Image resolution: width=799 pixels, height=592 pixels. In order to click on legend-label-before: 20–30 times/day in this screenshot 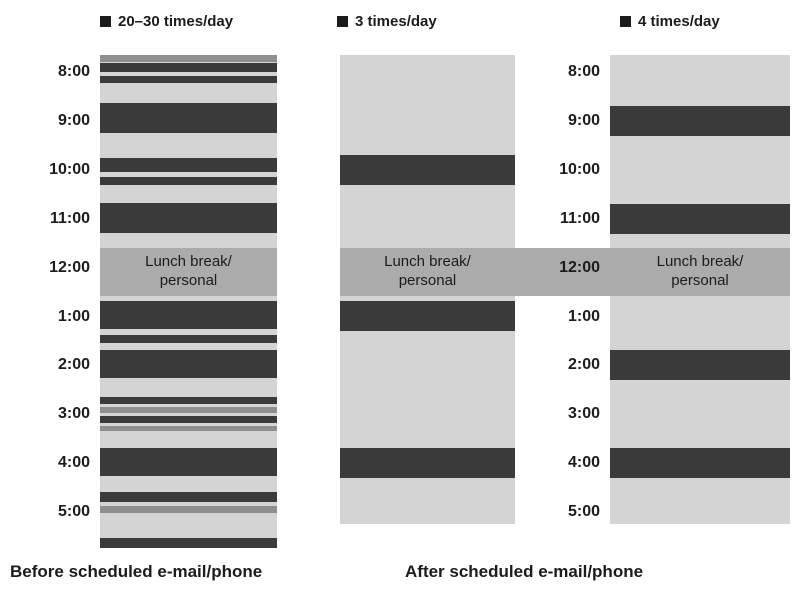, I will do `click(176, 21)`.